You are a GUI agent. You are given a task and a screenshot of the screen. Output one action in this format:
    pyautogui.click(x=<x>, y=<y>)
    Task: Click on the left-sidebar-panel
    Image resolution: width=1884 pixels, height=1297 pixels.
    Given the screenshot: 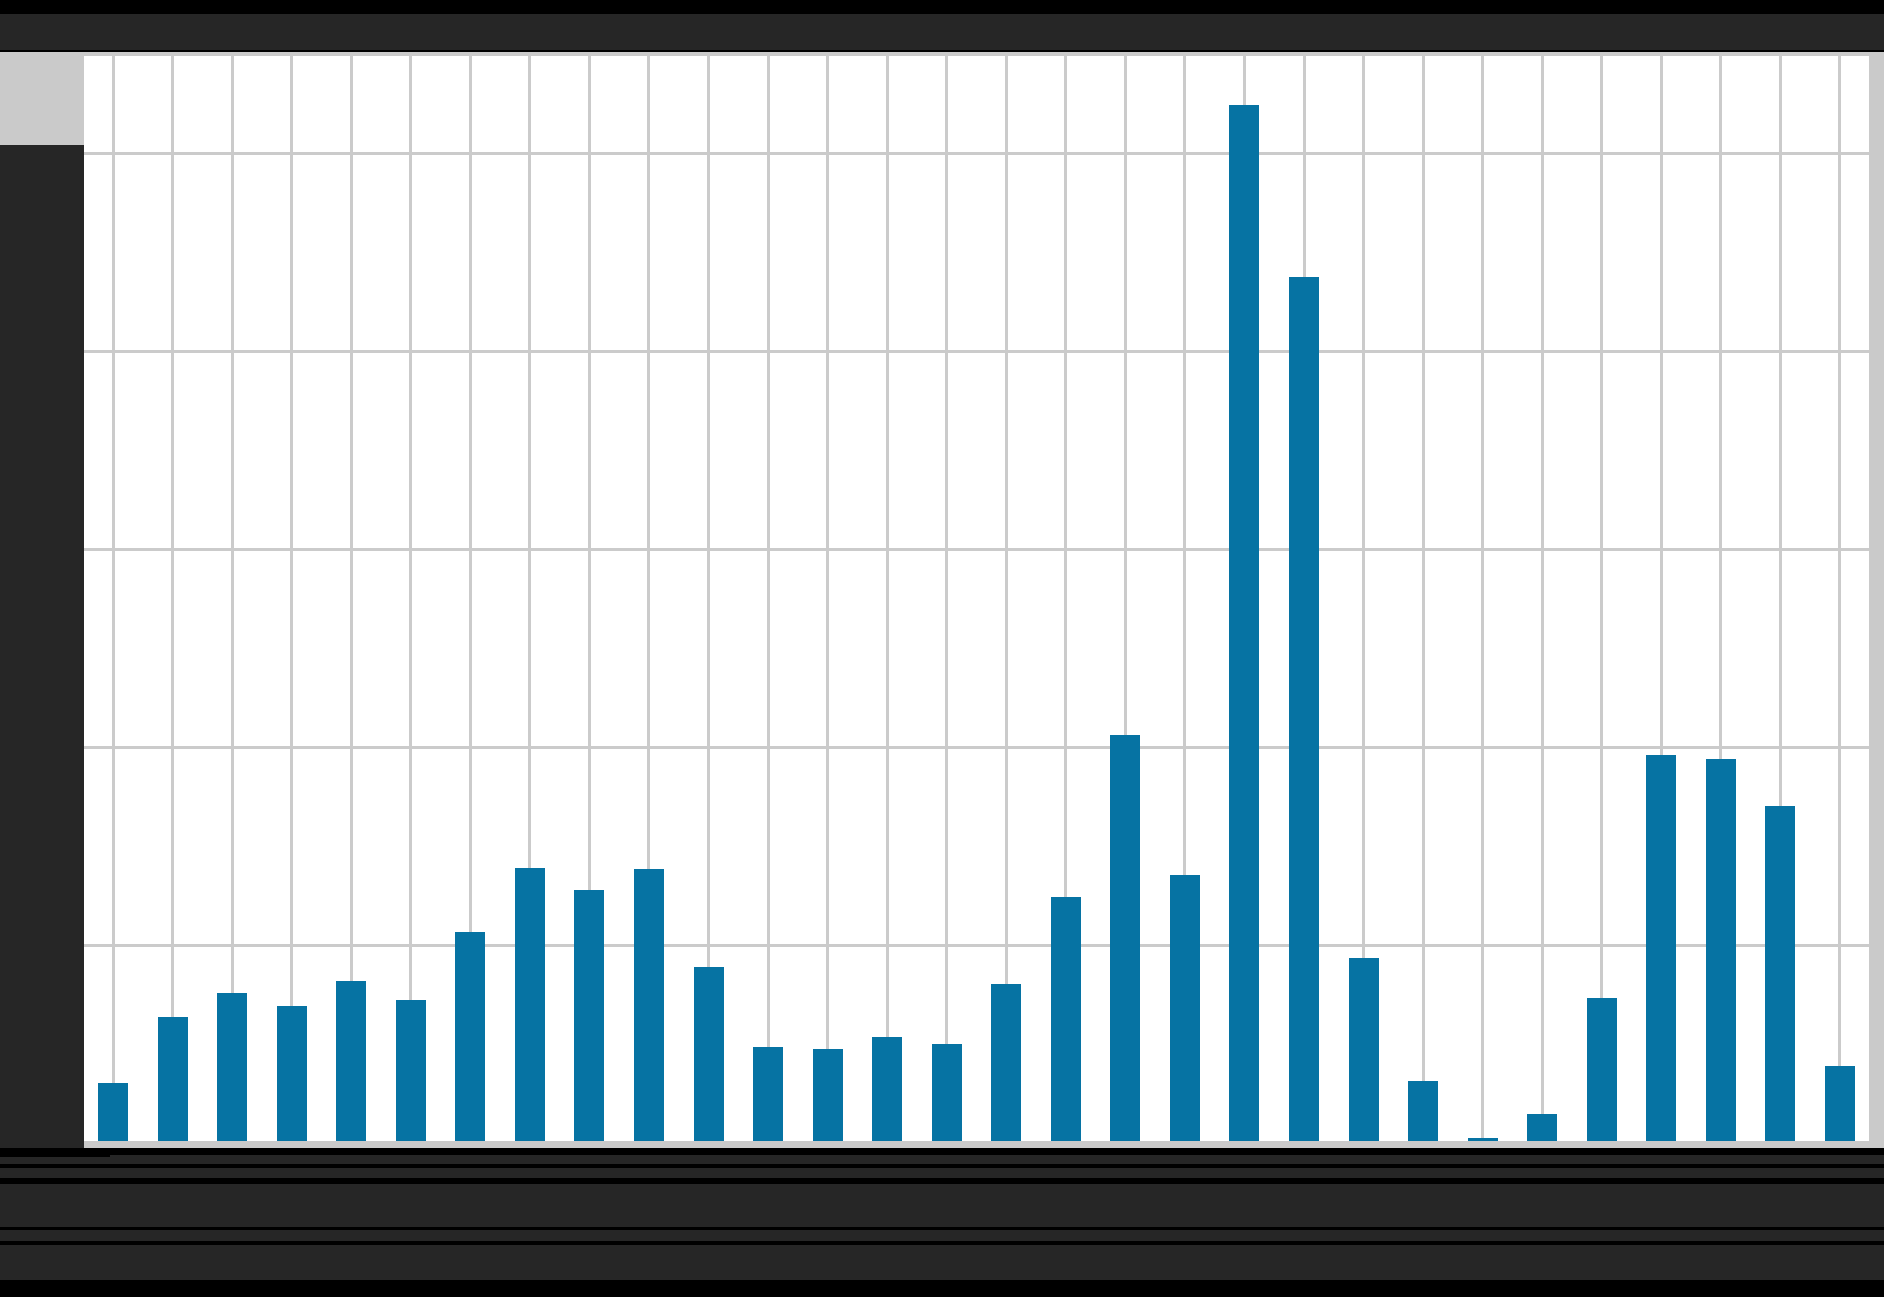 What is the action you would take?
    pyautogui.click(x=42, y=646)
    